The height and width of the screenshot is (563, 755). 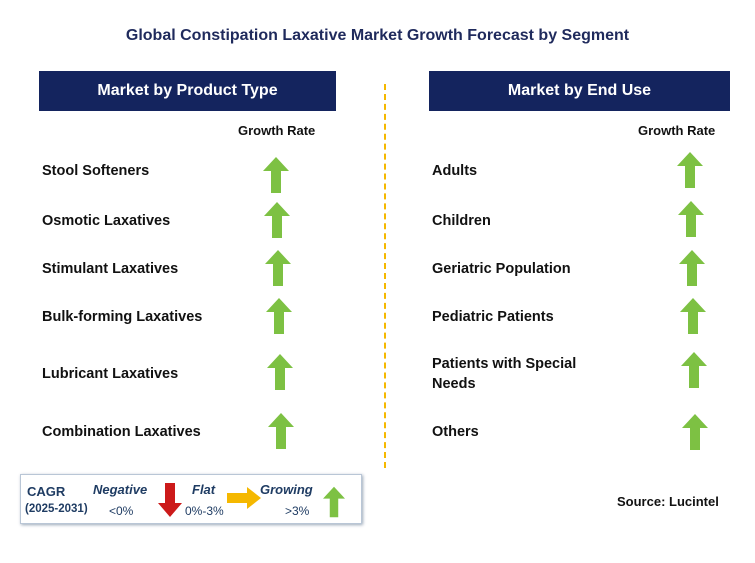 What do you see at coordinates (244, 498) in the screenshot?
I see `orange-right-arrow-icon` at bounding box center [244, 498].